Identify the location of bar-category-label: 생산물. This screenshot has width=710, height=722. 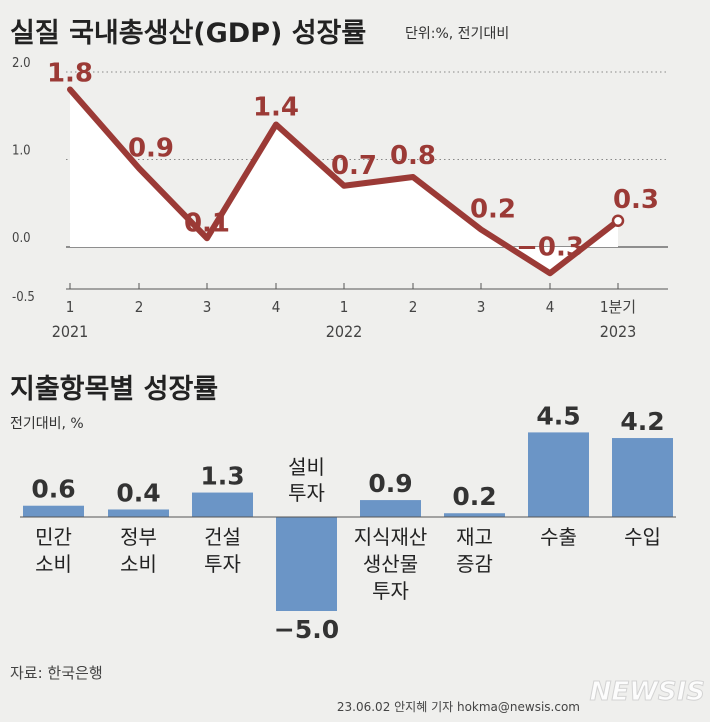
(390, 564).